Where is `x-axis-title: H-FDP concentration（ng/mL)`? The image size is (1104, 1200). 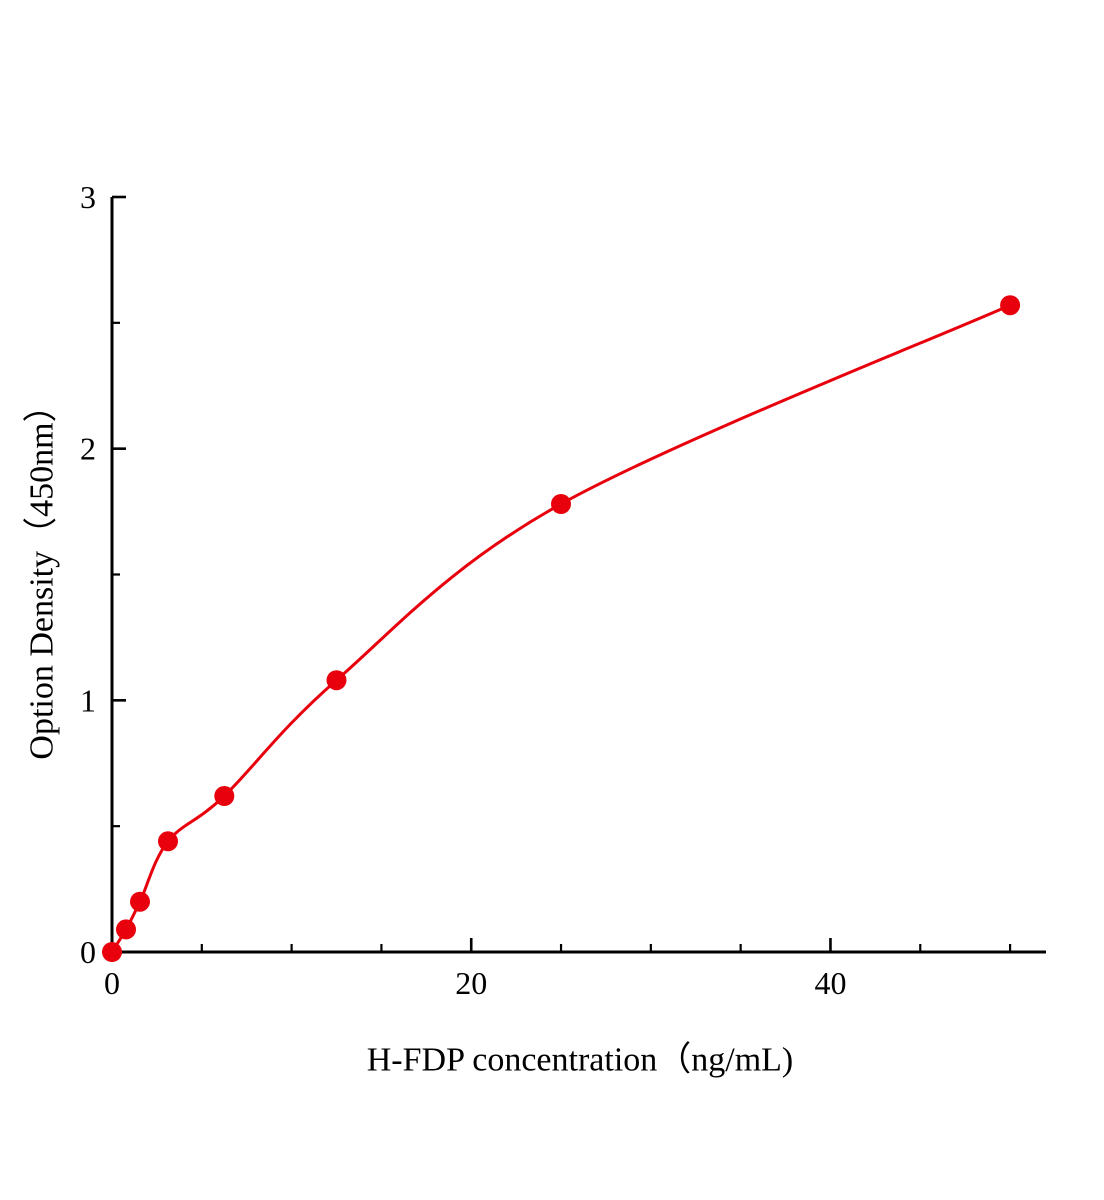
x-axis-title: H-FDP concentration（ng/mL) is located at coordinates (580, 1060).